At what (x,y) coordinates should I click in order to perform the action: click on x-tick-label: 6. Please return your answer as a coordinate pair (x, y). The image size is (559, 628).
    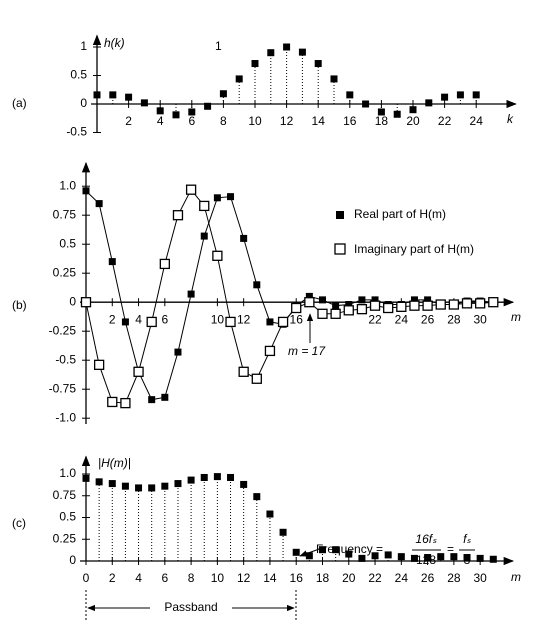
    Looking at the image, I should click on (164, 319).